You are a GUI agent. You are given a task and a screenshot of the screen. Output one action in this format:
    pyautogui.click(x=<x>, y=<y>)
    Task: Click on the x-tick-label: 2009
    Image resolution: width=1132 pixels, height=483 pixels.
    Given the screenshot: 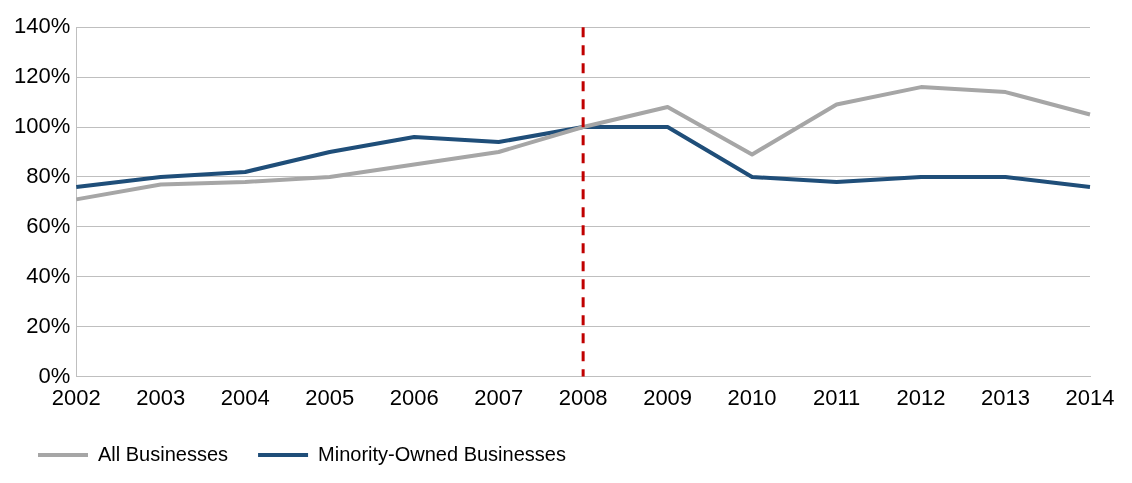 What is the action you would take?
    pyautogui.click(x=668, y=397)
    